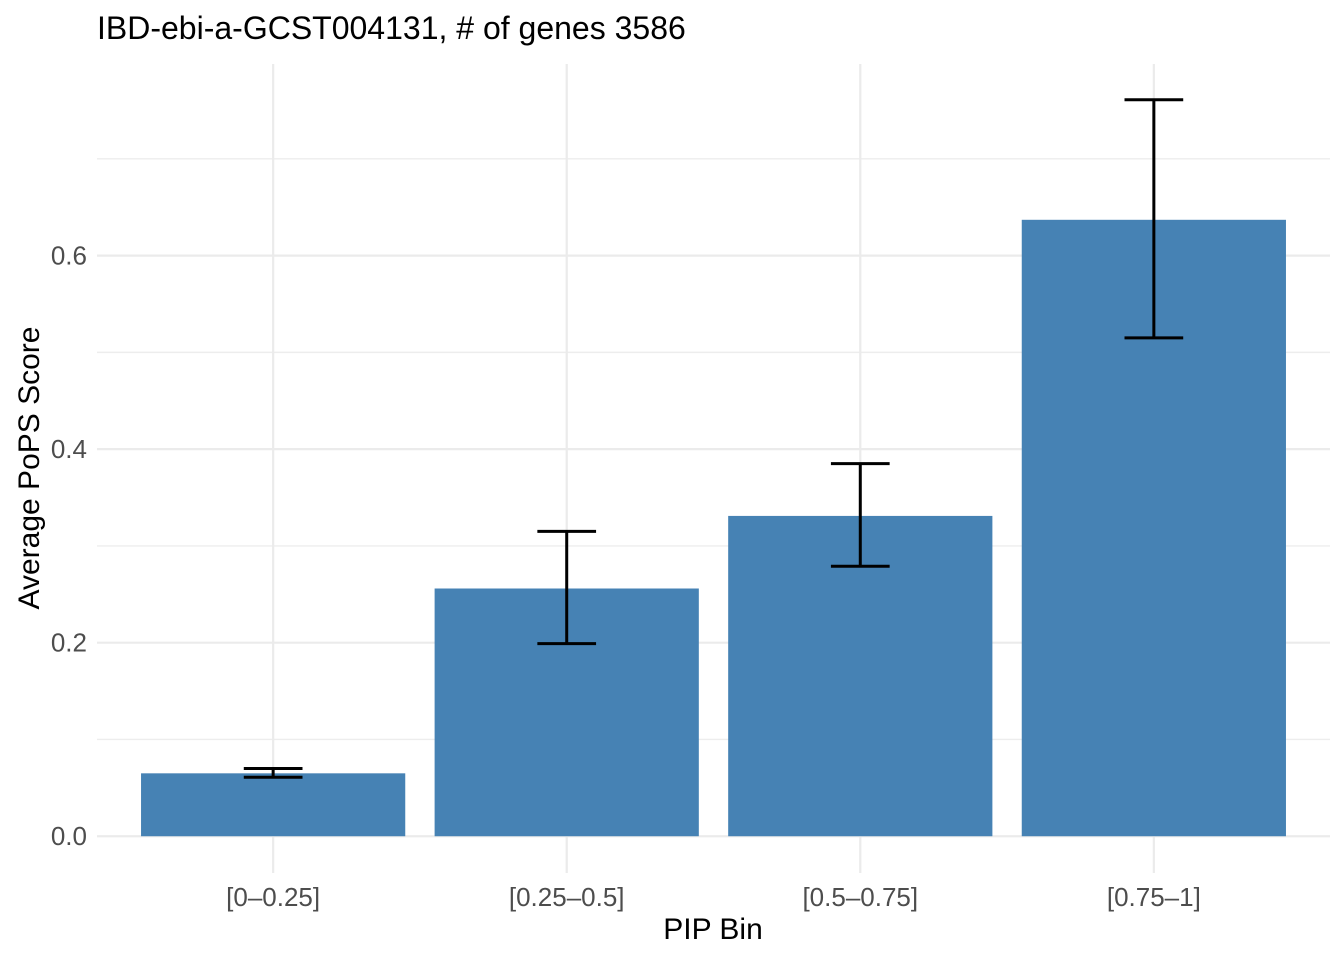 This screenshot has height=960, width=1344. Describe the element at coordinates (69, 643) in the screenshot. I see `y-tick-label: 0.2` at that location.